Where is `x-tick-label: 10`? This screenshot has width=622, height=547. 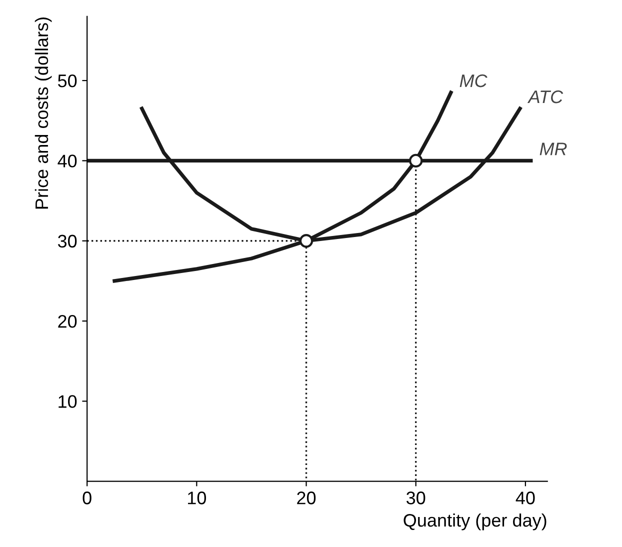
x-tick-label: 10 is located at coordinates (197, 498).